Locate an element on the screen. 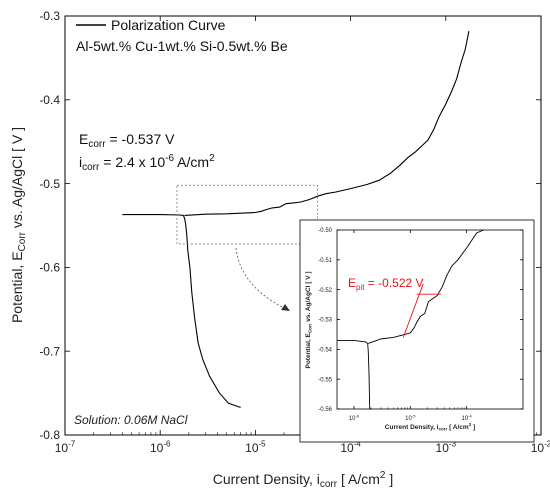  inset-x-axis-label: Current Density, icorr [ A/cm2 ] is located at coordinates (430, 427).